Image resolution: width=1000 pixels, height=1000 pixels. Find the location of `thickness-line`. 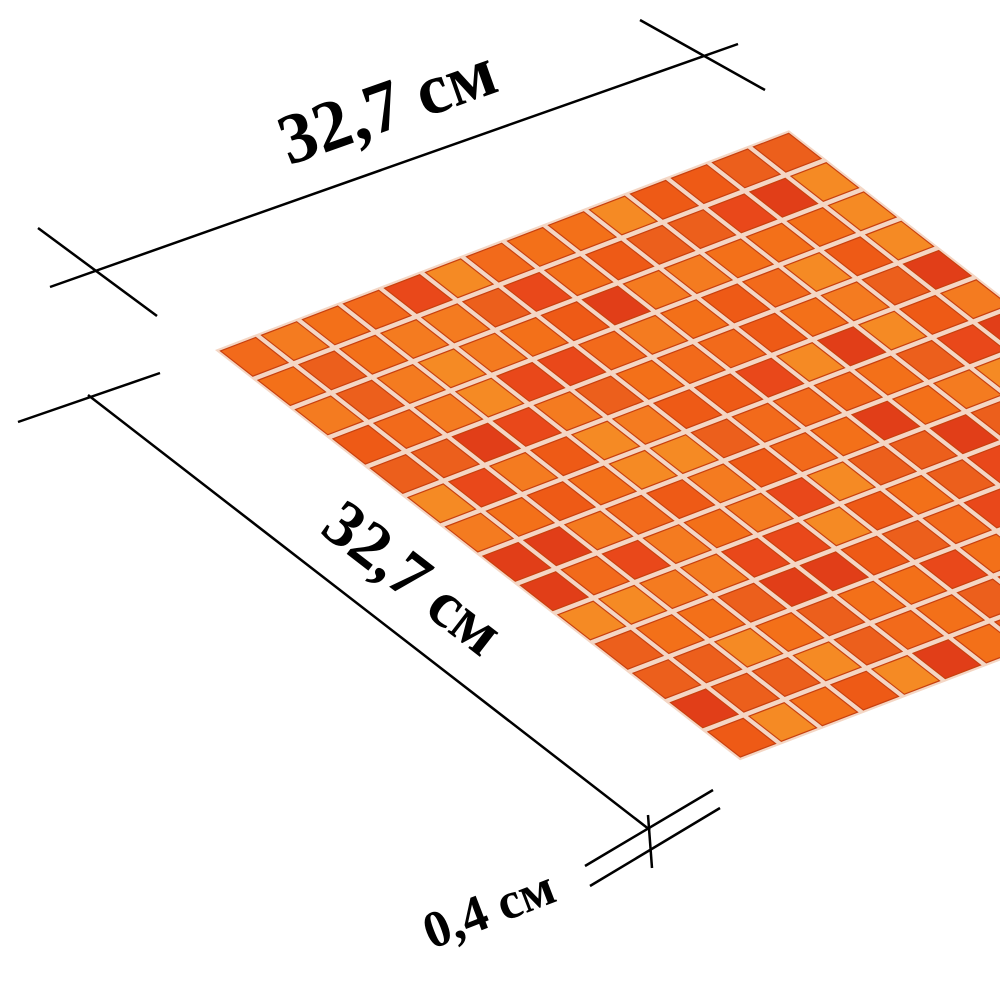

thickness-line is located at coordinates (655, 847).